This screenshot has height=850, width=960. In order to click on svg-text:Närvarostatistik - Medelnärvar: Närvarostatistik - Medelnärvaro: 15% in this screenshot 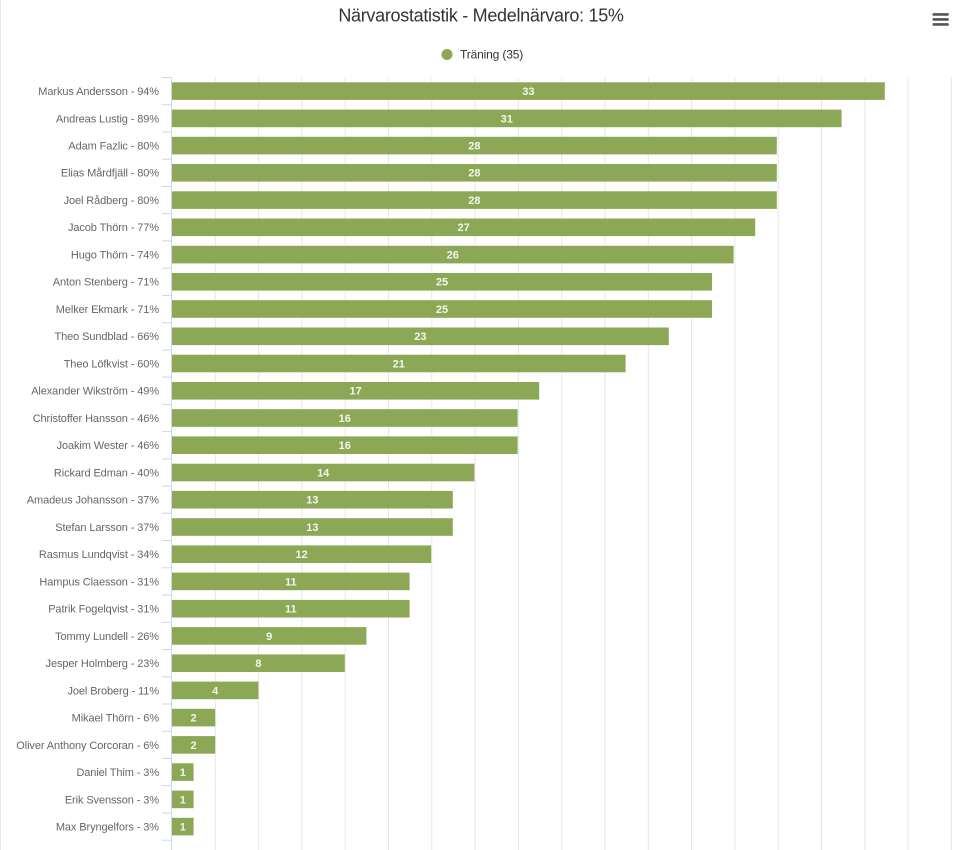, I will do `click(481, 16)`.